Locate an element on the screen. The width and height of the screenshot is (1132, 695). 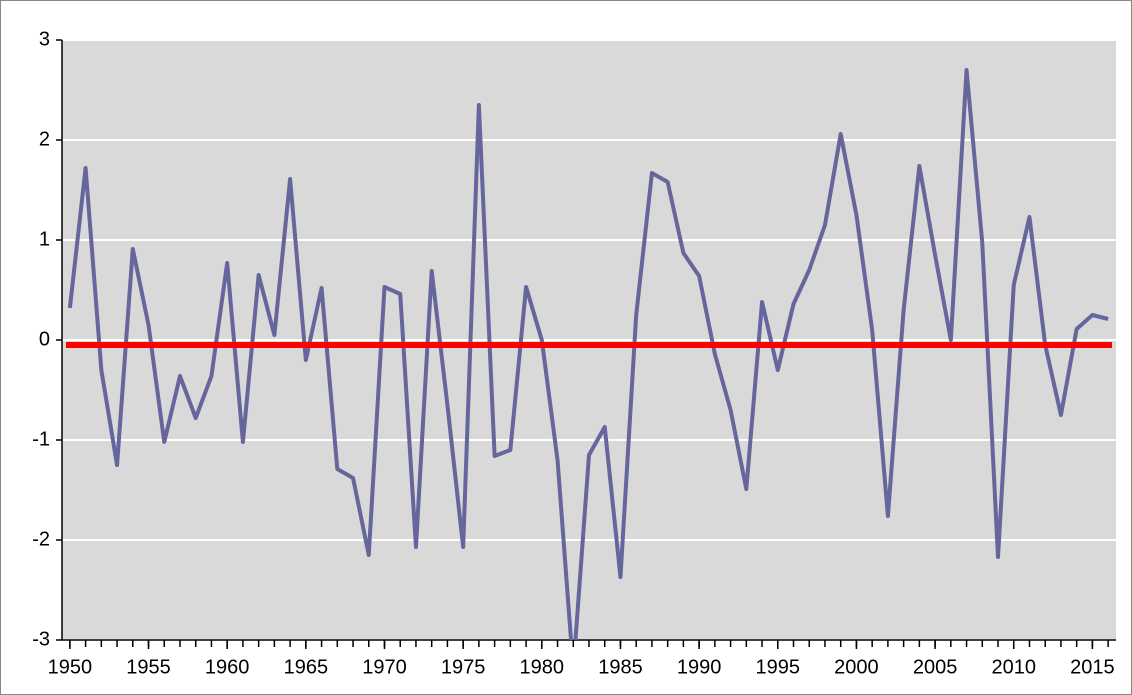
y-tick-label: 0 is located at coordinates (44, 339).